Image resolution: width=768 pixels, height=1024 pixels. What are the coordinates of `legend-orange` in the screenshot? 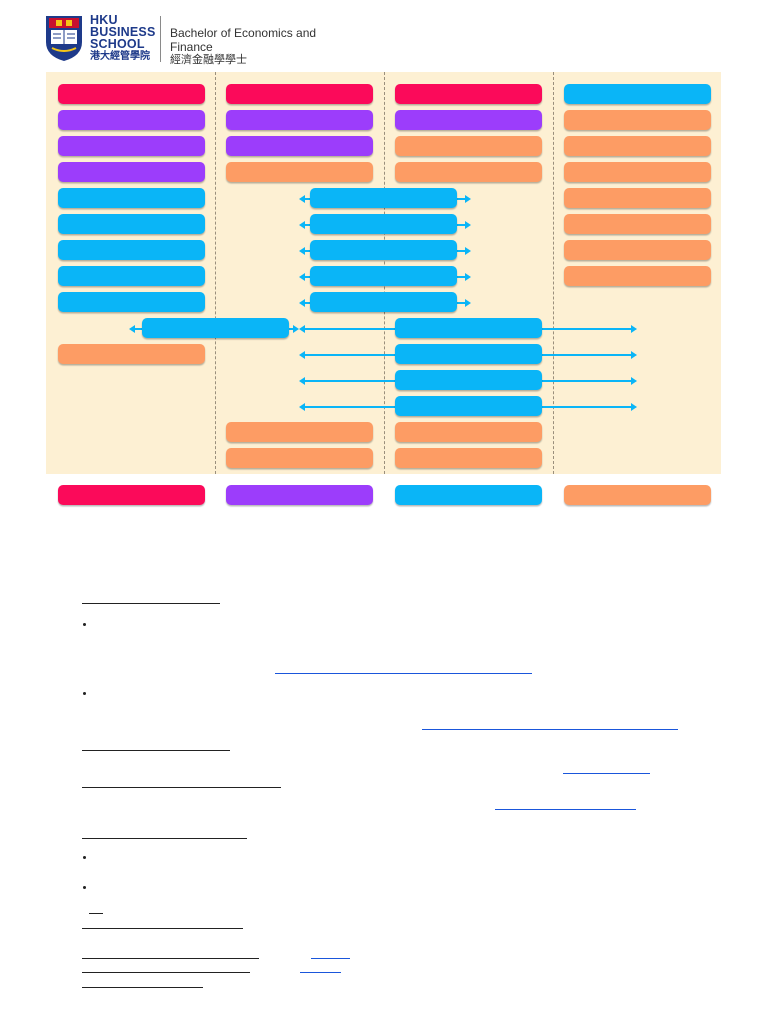 It's located at (637, 495).